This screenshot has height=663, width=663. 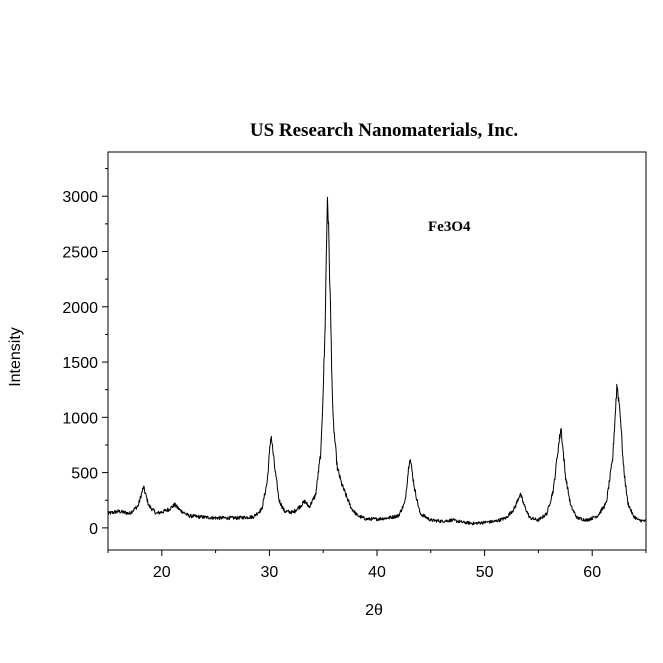 I want to click on y-tick-label: 500, so click(x=84, y=474).